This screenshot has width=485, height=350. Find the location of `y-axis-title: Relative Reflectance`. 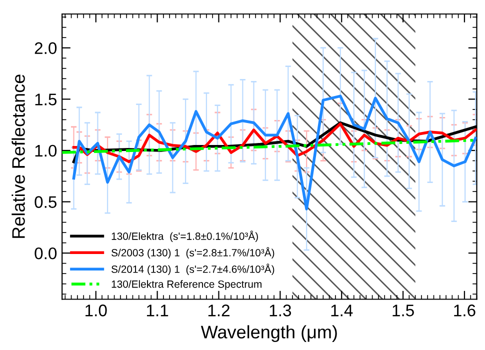

y-axis-title: Relative Reflectance is located at coordinates (18, 156).